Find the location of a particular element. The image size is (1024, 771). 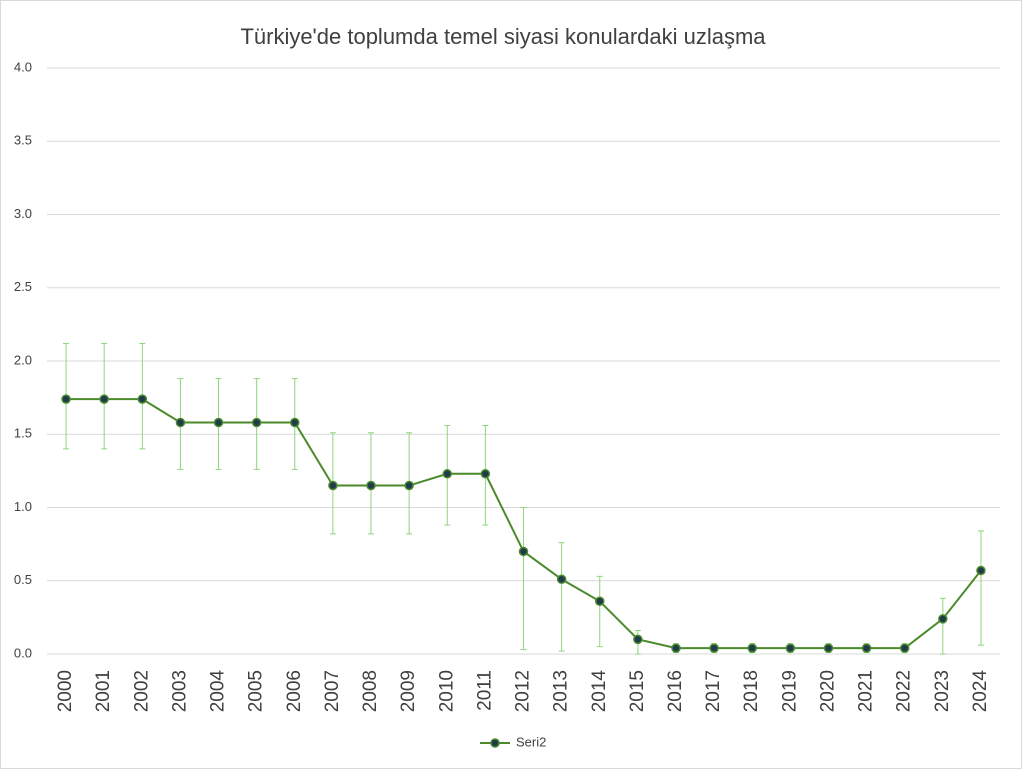

x-tick-label: 2007 is located at coordinates (332, 691).